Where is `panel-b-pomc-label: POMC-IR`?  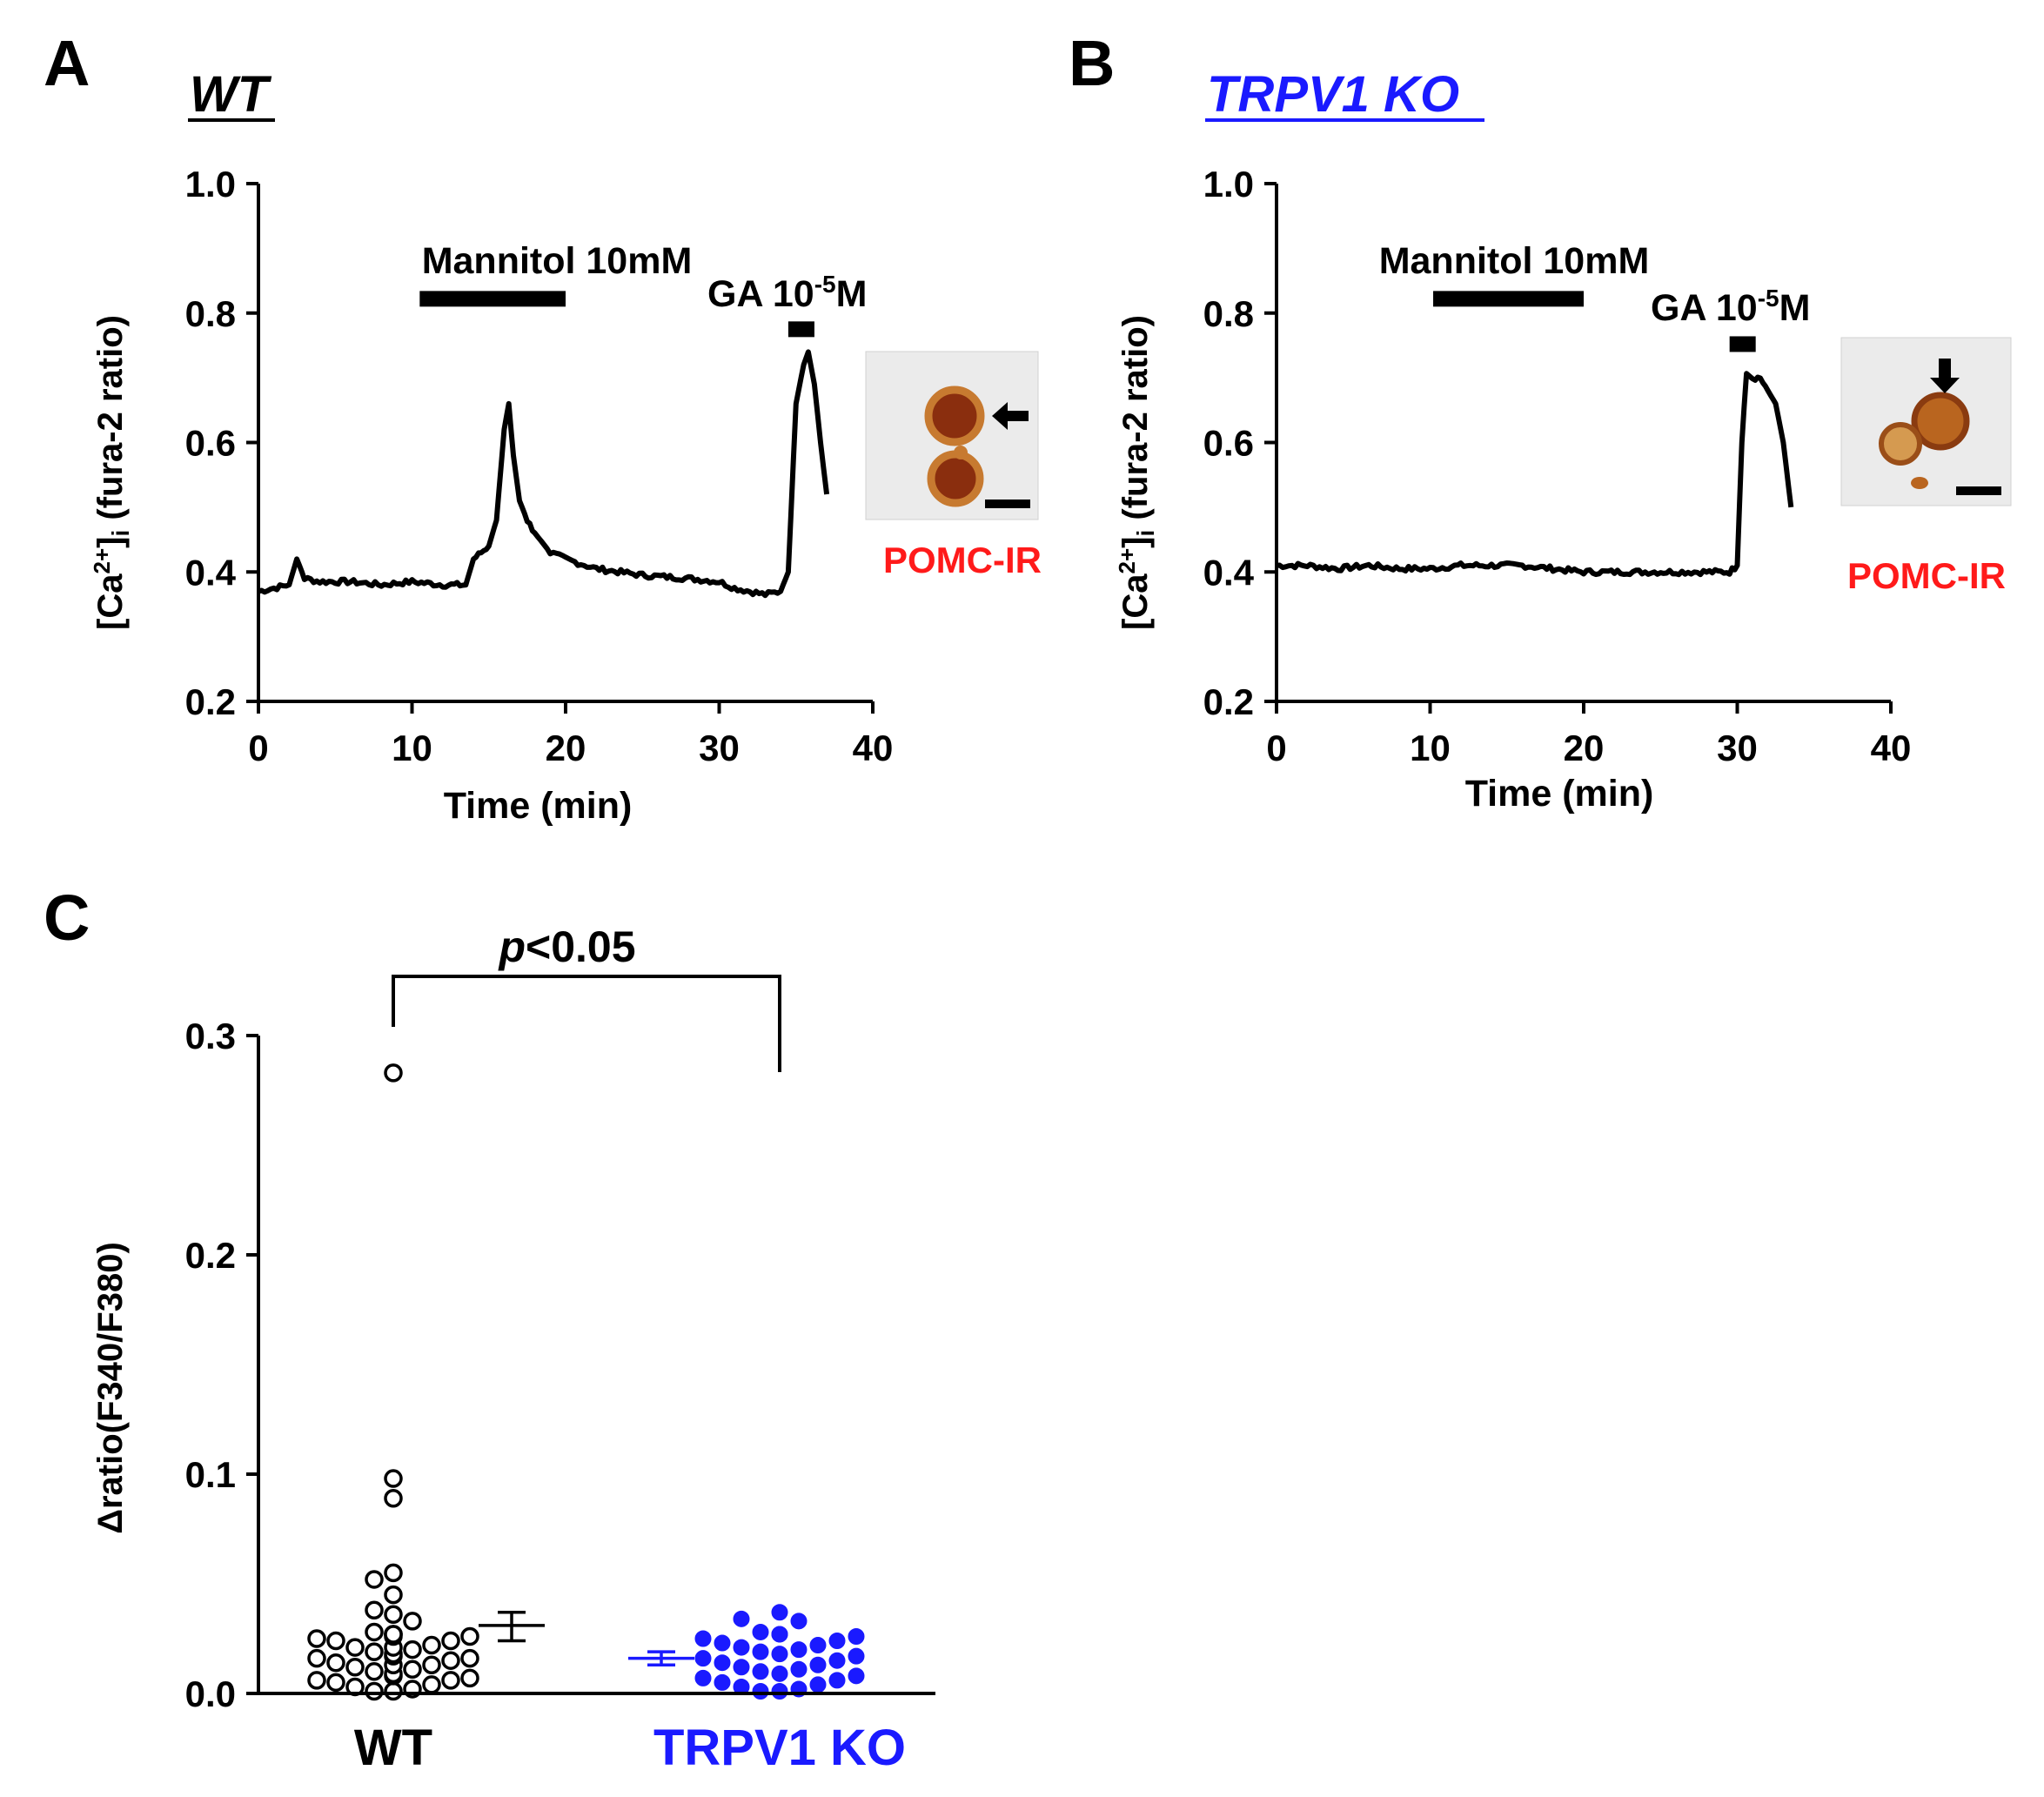 panel-b-pomc-label: POMC-IR is located at coordinates (1926, 575).